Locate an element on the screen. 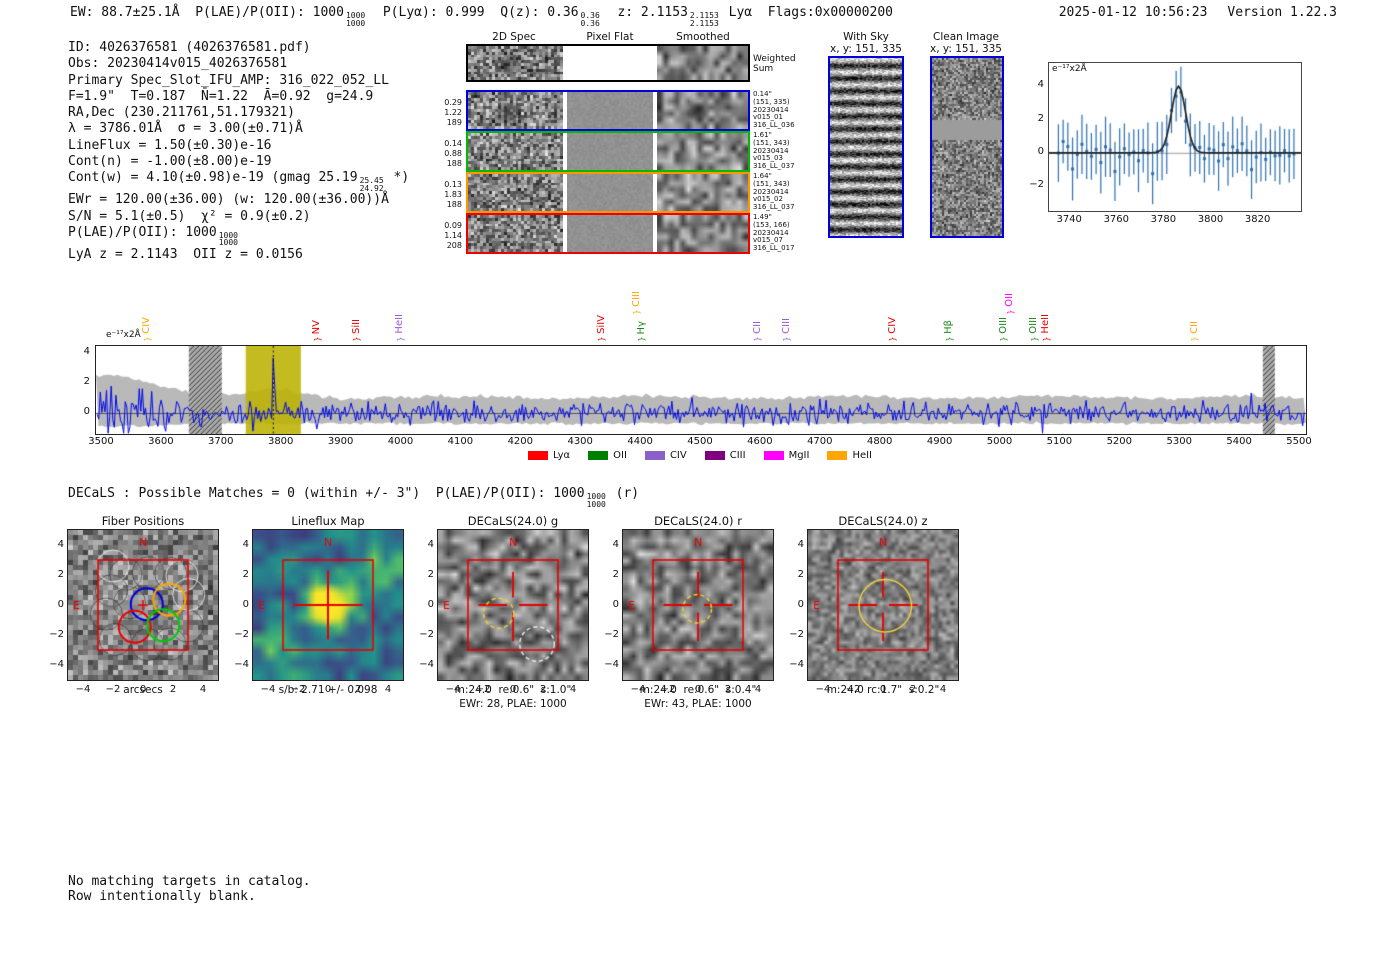 This screenshot has height=953, width=1400. legend-label: Lyα is located at coordinates (561, 455).